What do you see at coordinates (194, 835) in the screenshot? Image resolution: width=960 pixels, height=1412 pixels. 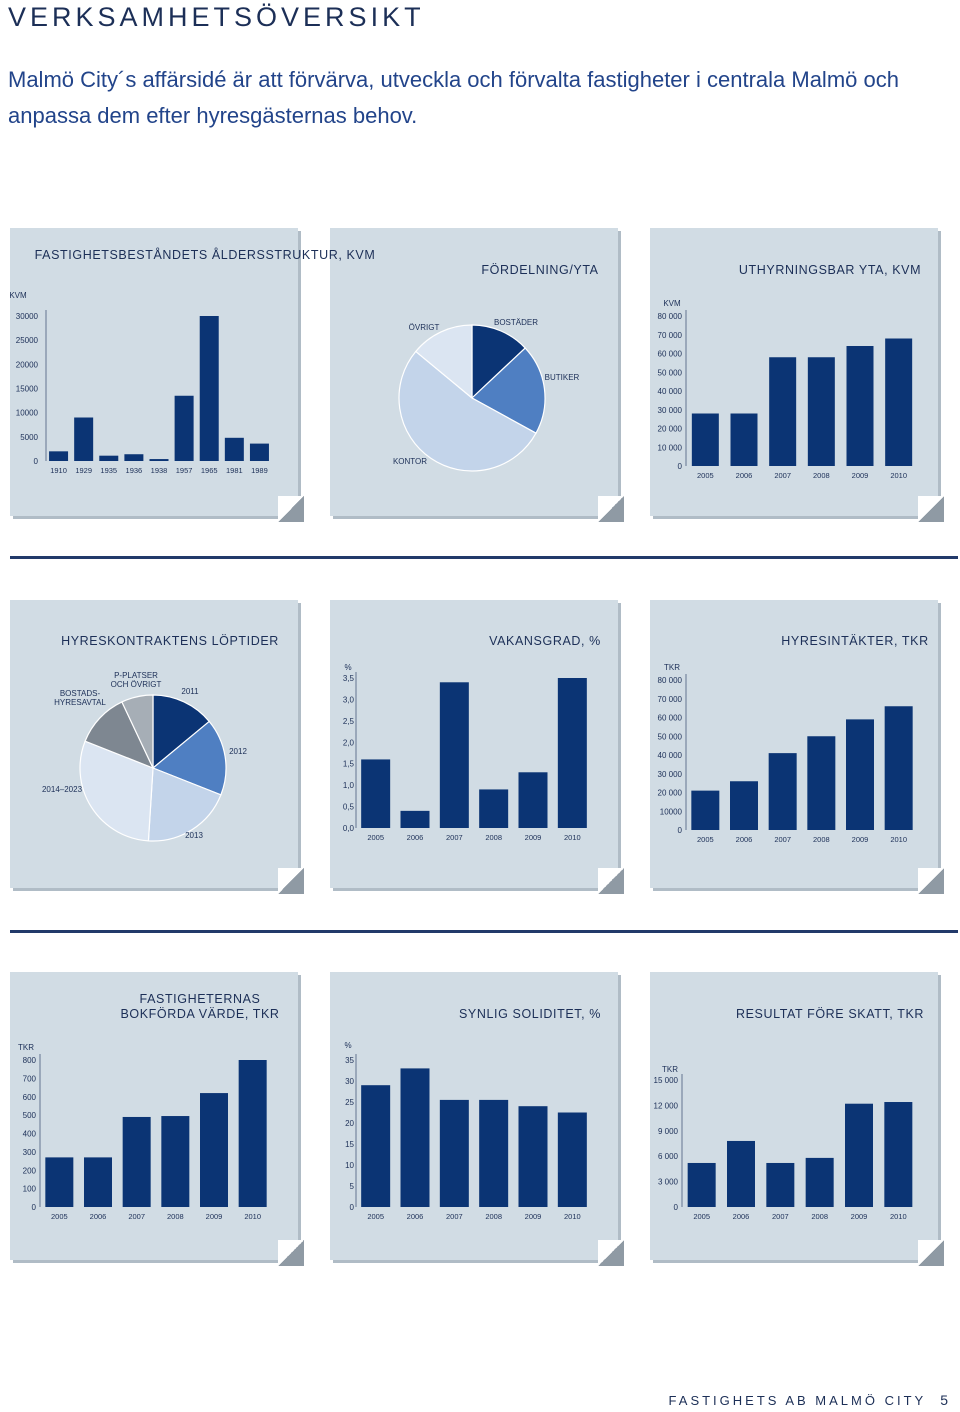 I see `pie-slice-label: 2013` at bounding box center [194, 835].